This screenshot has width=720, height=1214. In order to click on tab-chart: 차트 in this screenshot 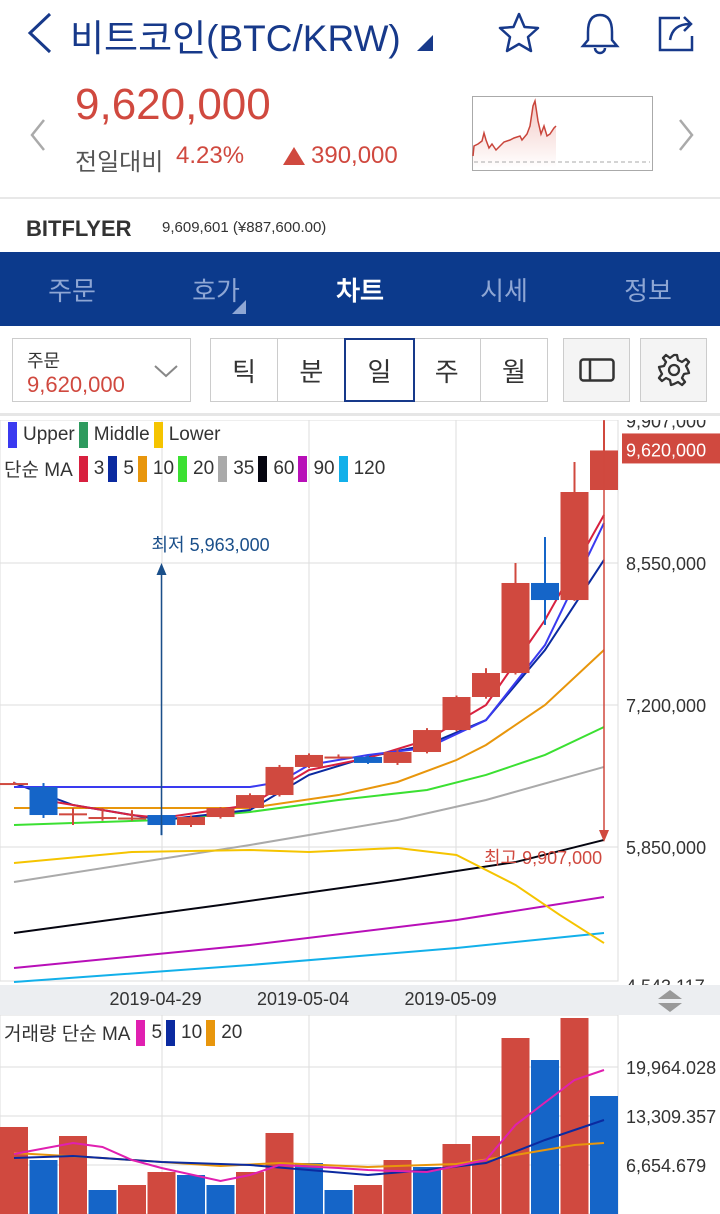, I will do `click(360, 289)`.